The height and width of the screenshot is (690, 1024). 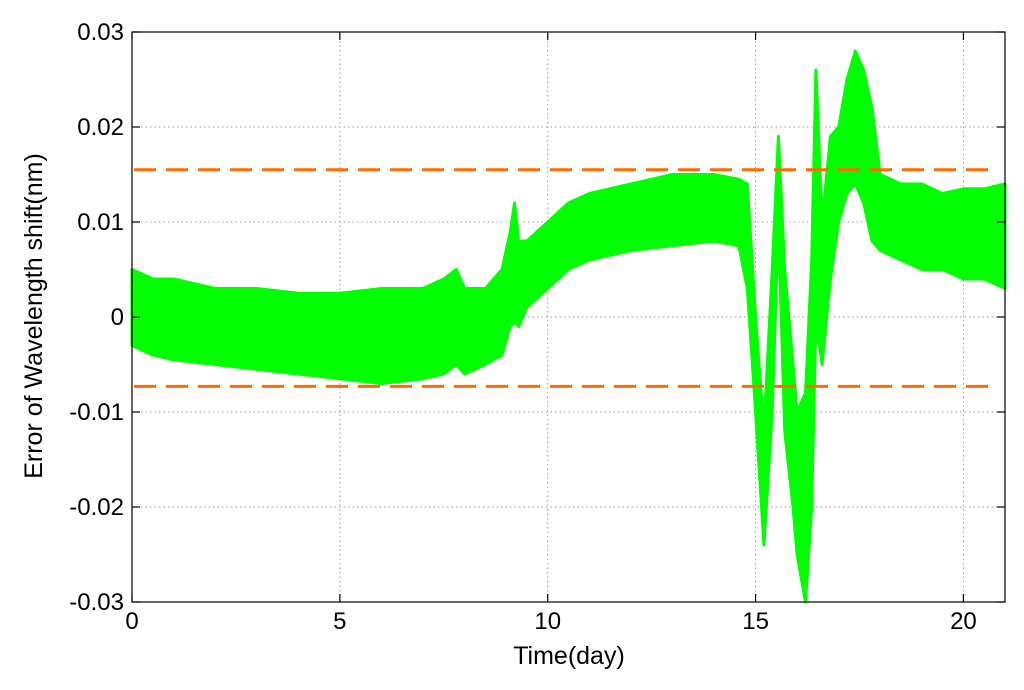 I want to click on y-tick-label: -0.02, so click(x=96, y=507).